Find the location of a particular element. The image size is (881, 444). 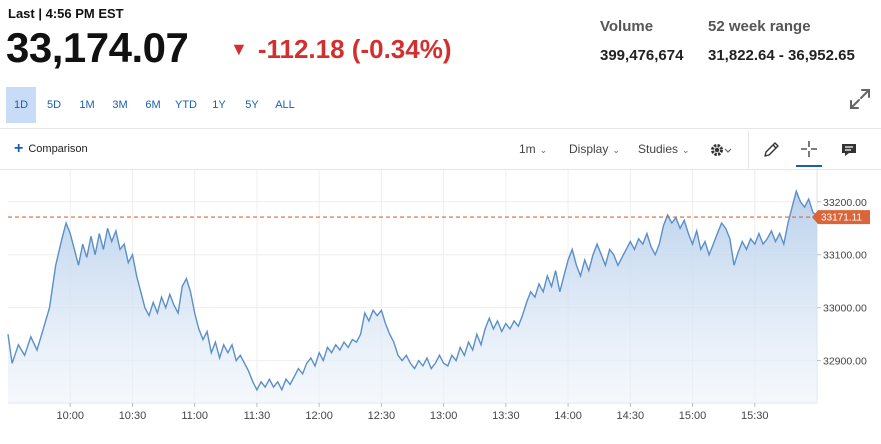

reference-label: 33171.11 is located at coordinates (841, 217).